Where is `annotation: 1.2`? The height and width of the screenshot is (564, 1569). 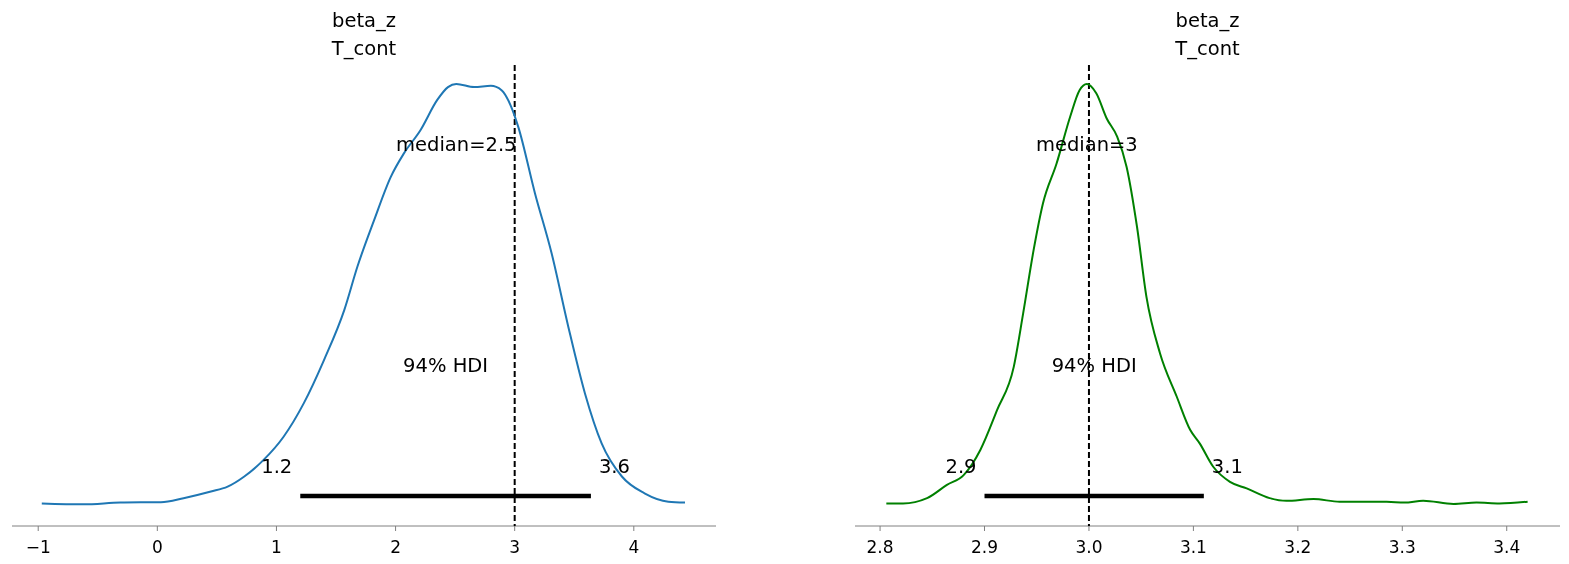 annotation: 1.2 is located at coordinates (277, 466).